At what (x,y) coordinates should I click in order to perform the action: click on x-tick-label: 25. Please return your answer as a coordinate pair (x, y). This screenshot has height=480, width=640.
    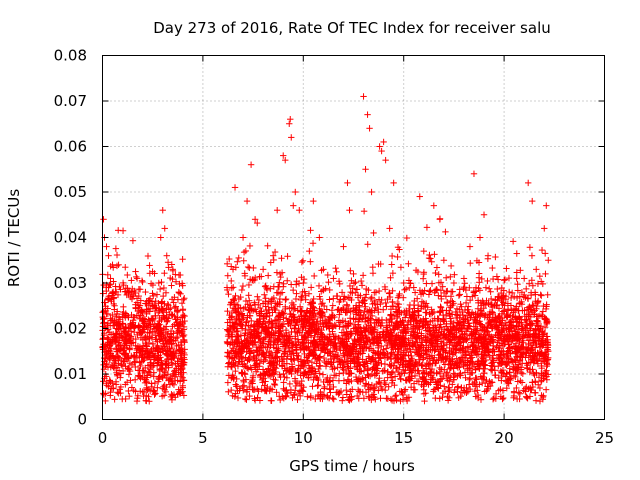
    Looking at the image, I should click on (604, 438).